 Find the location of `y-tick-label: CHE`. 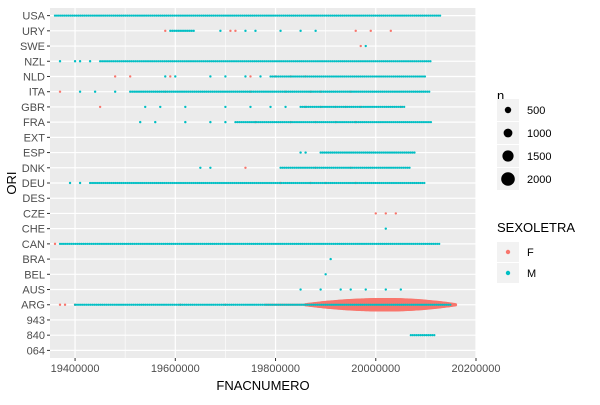

y-tick-label: CHE is located at coordinates (33, 230).